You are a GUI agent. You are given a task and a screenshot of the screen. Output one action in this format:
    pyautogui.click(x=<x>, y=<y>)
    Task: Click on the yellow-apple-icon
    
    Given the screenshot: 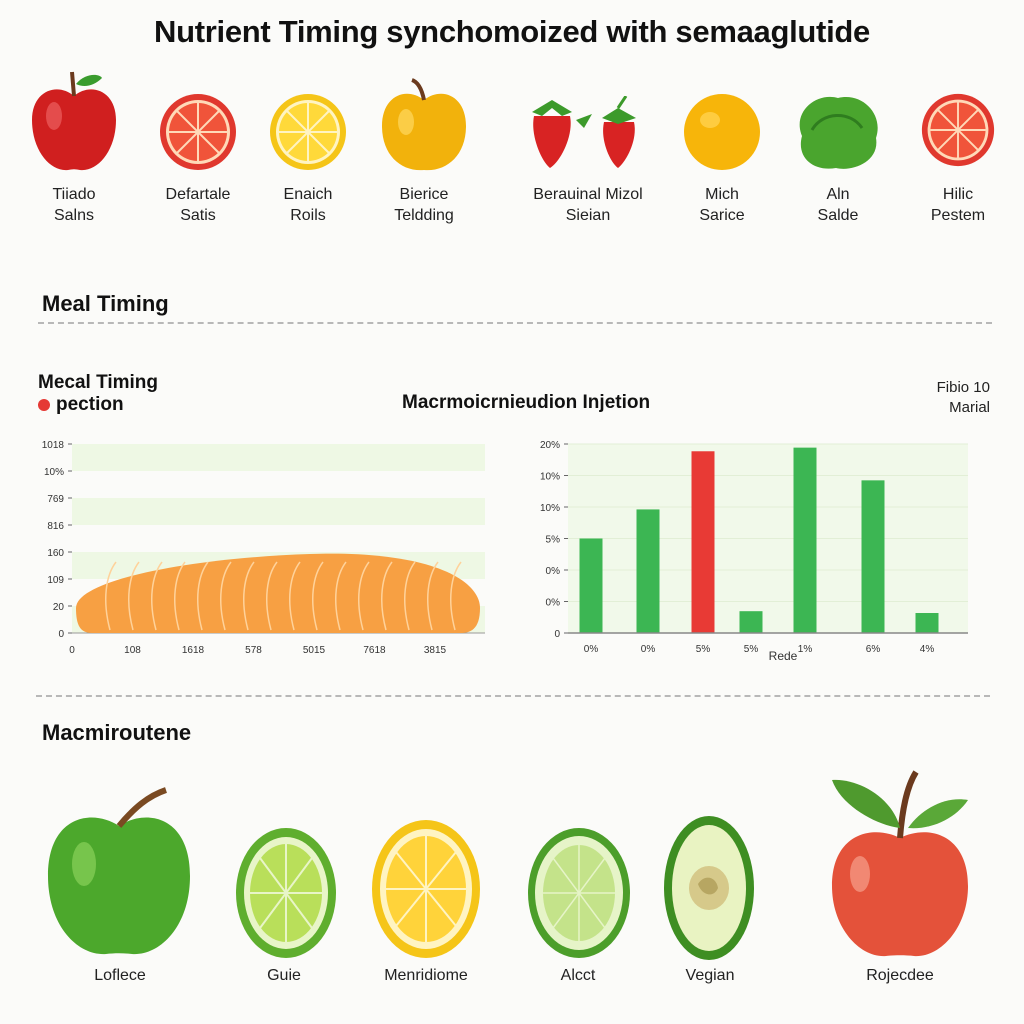 What is the action you would take?
    pyautogui.click(x=424, y=124)
    